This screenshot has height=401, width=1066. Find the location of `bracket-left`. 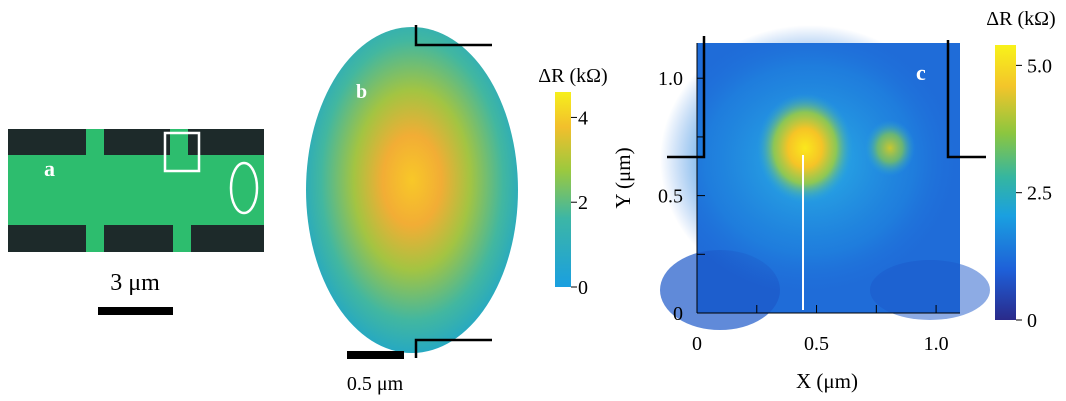

bracket-left is located at coordinates (686, 97).